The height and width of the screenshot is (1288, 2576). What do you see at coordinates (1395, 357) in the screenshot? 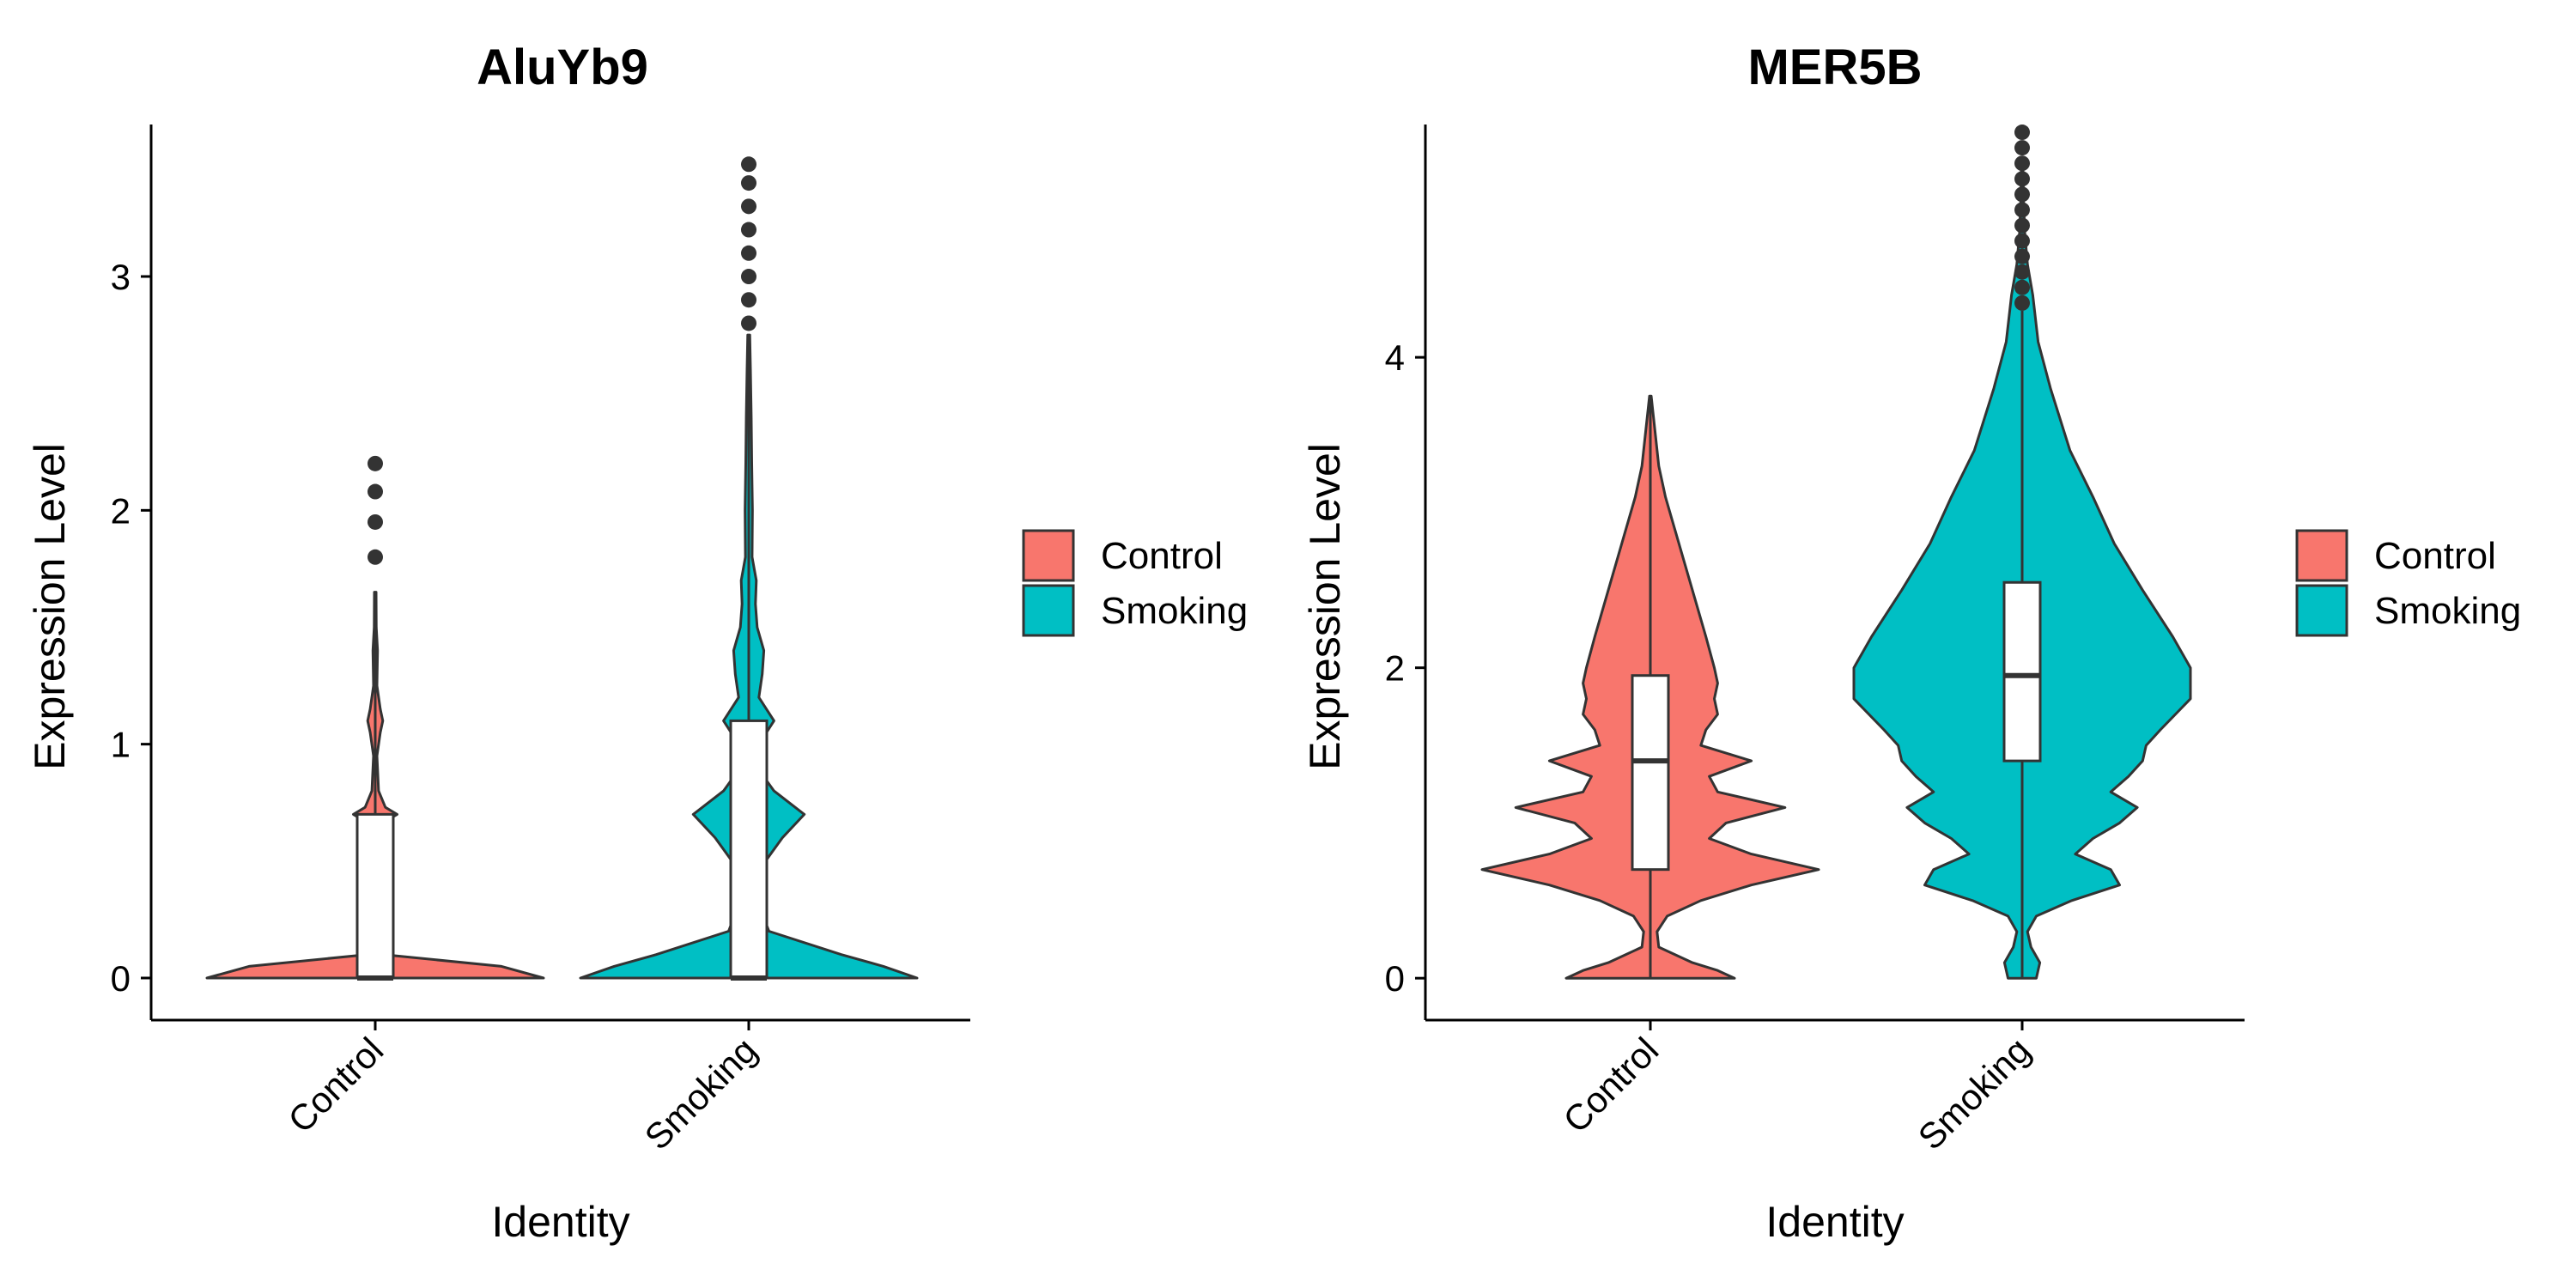
I see `y-tick-label: 4` at bounding box center [1395, 357].